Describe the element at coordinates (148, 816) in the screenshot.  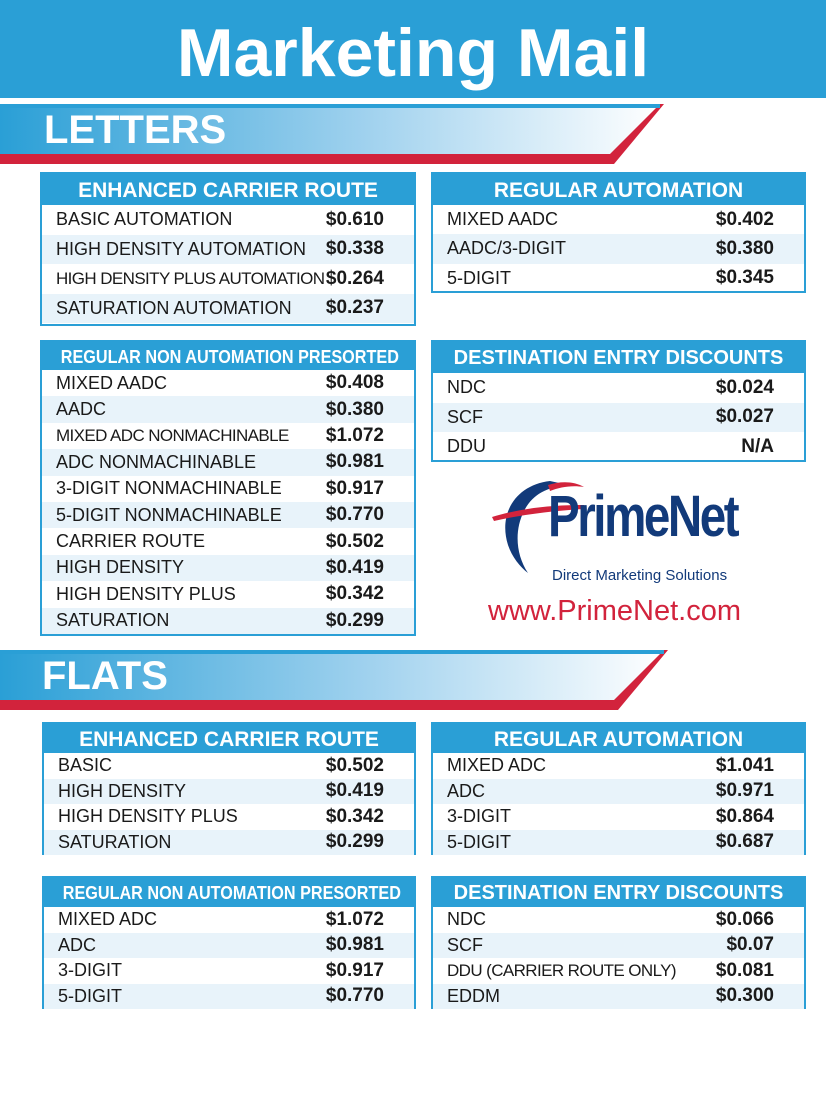
I see `row-name: HIGH DENSITY PLUS` at that location.